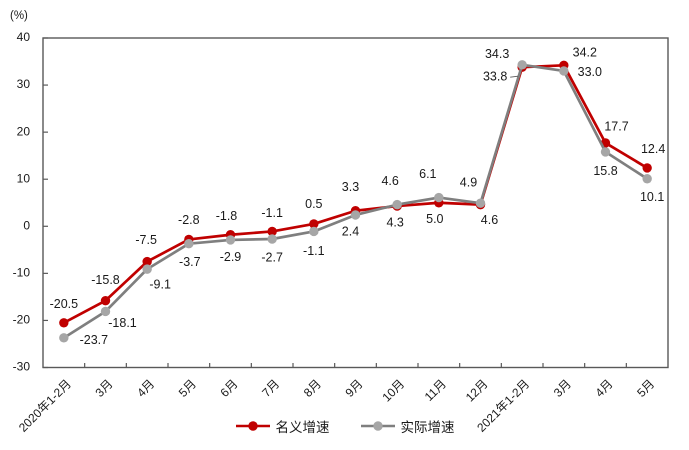  Describe the element at coordinates (22, 367) in the screenshot. I see `y-axis-tick-label: -30` at that location.